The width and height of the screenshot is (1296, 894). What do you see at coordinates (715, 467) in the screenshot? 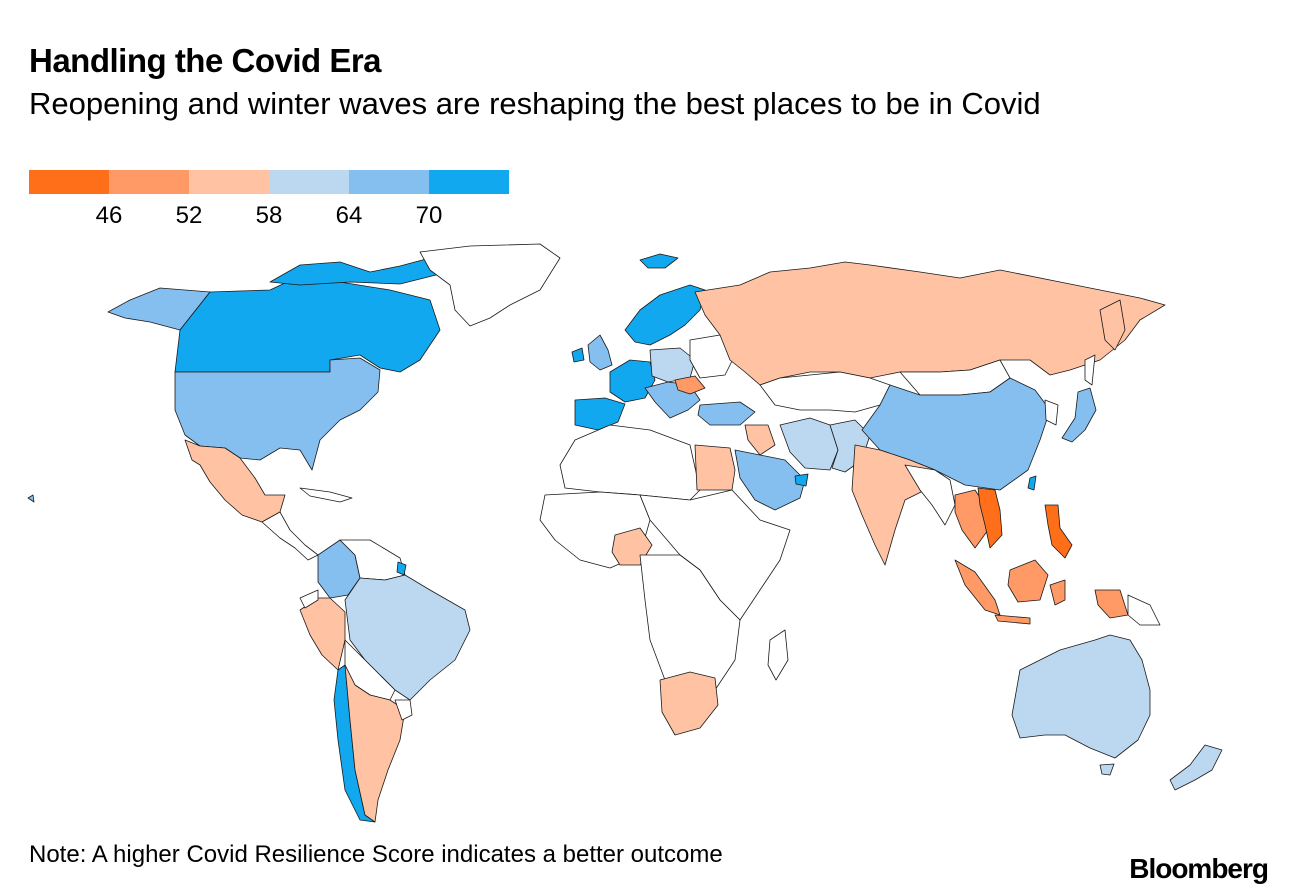
I see `region-egypt` at bounding box center [715, 467].